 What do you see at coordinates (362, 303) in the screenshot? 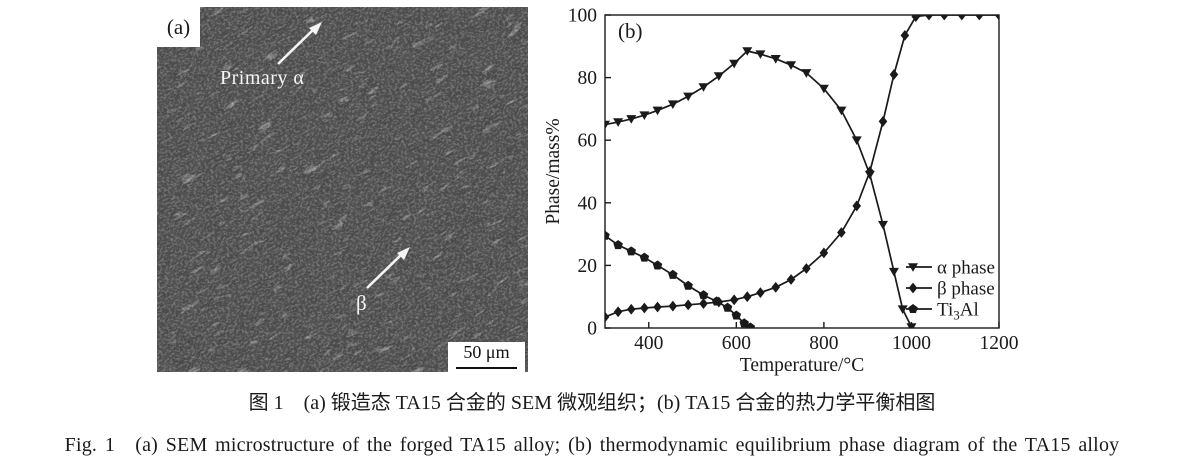
I see `beta-annotation: β` at bounding box center [362, 303].